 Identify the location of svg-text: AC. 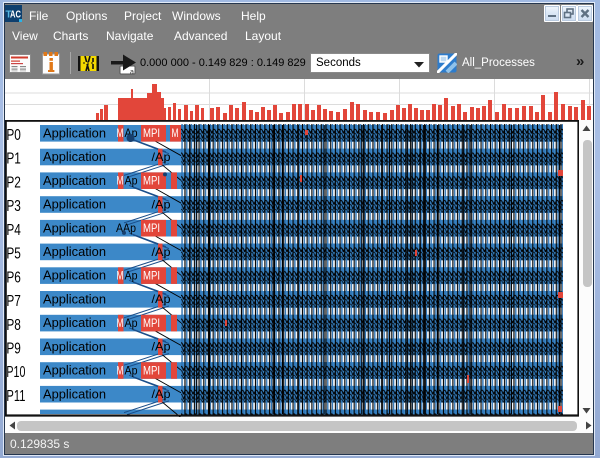
(15, 15).